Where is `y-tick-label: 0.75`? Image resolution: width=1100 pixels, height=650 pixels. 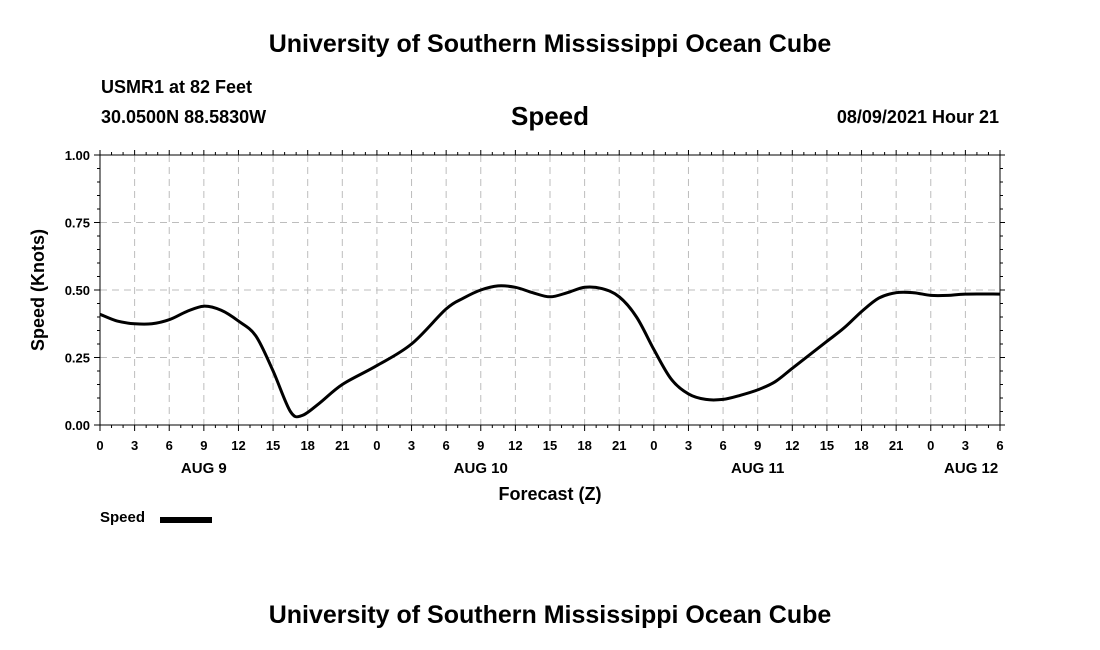 y-tick-label: 0.75 is located at coordinates (77, 223).